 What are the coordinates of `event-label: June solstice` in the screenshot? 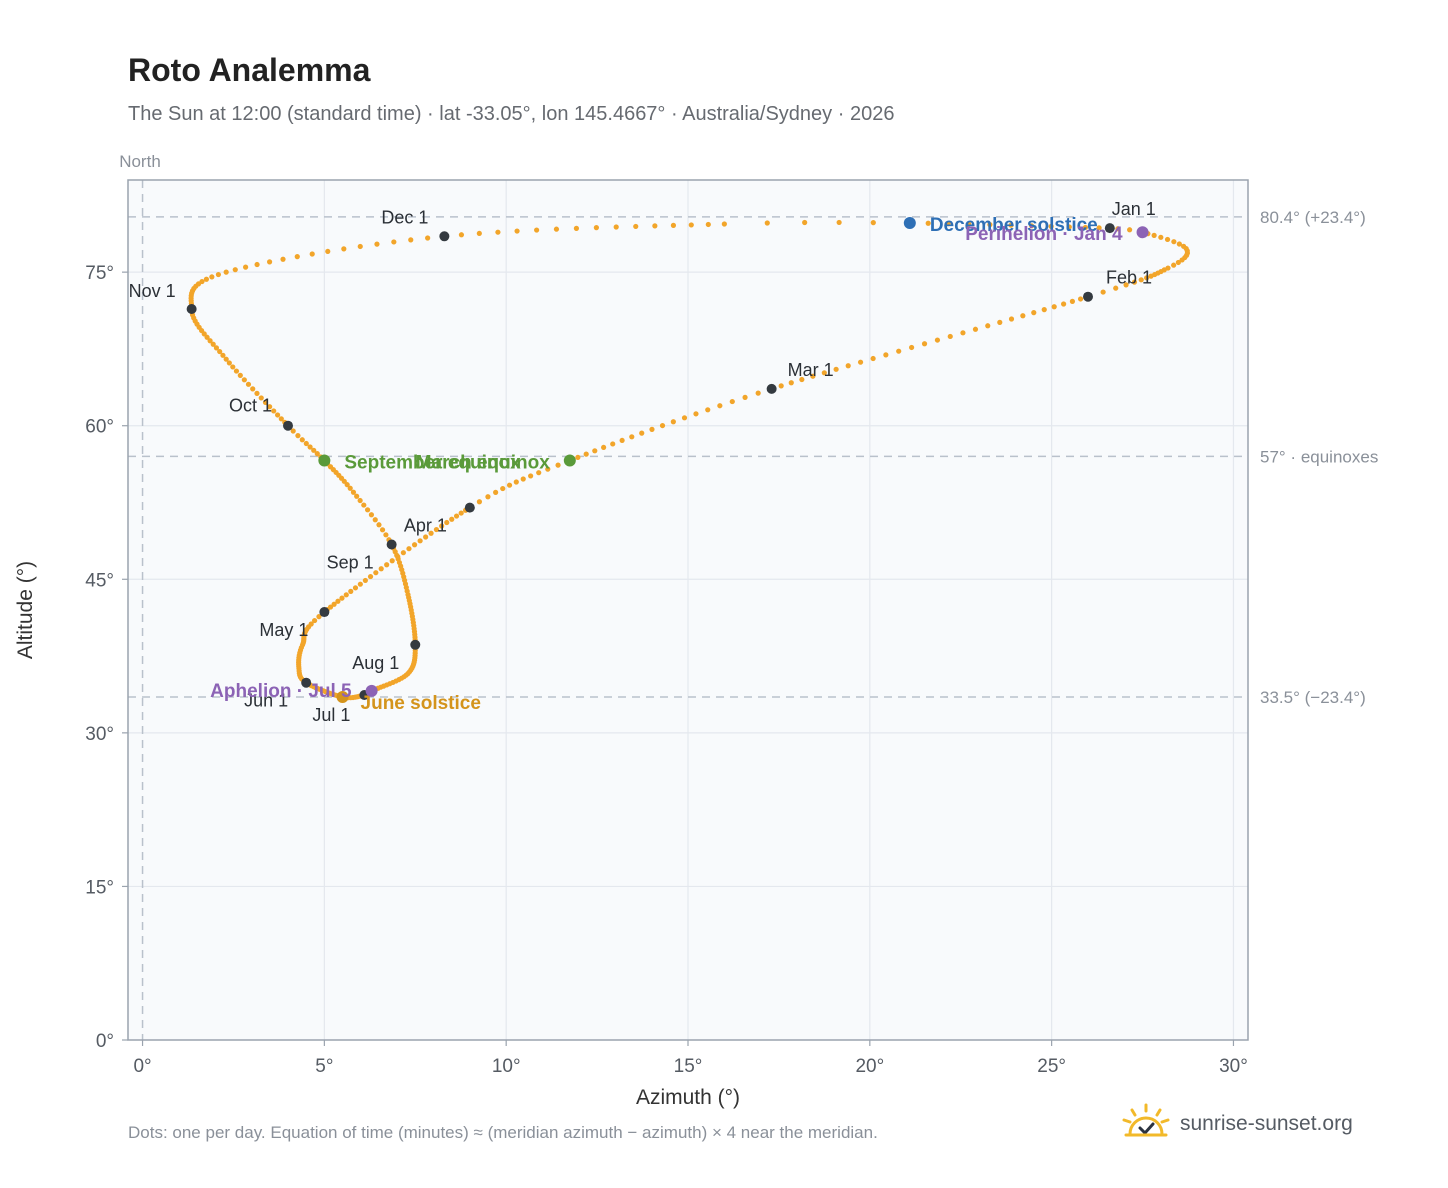 It's located at (421, 703).